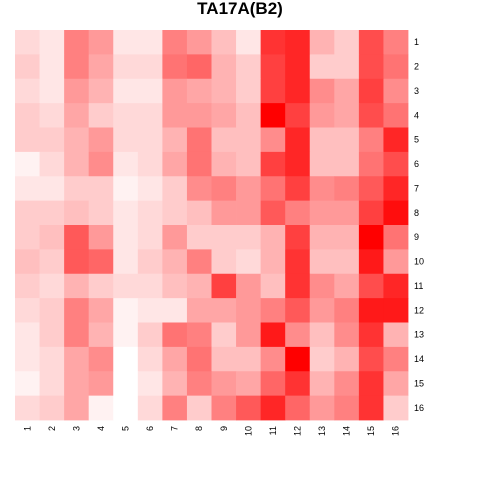 The height and width of the screenshot is (480, 480). What do you see at coordinates (126, 428) in the screenshot?
I see `column-tick-label: 5` at bounding box center [126, 428].